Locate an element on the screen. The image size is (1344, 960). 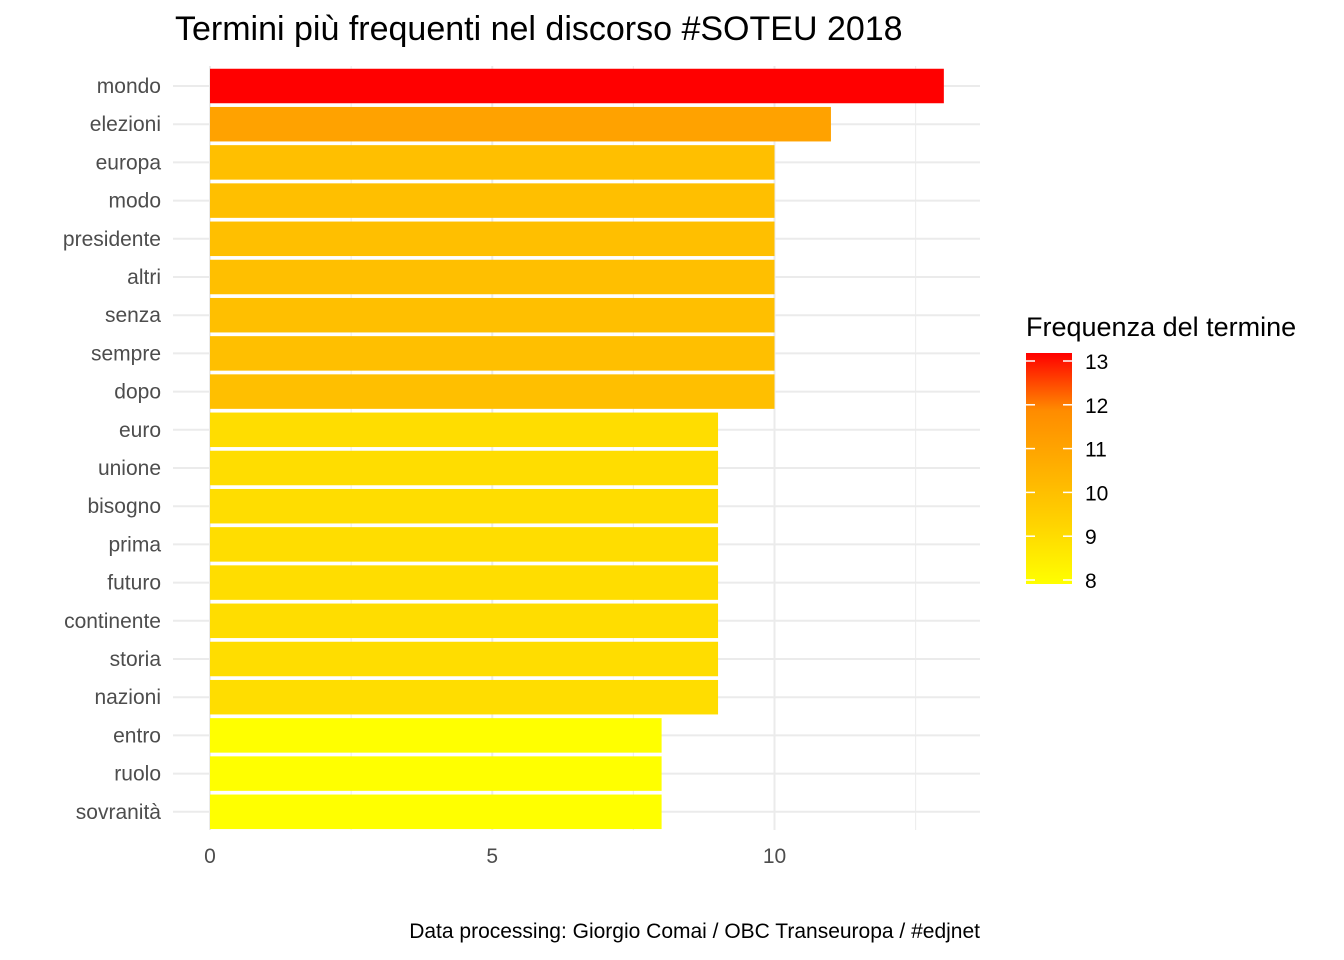
legend: Frequenza del termine 13 12 11 10 9 8 is located at coordinates (1161, 452).